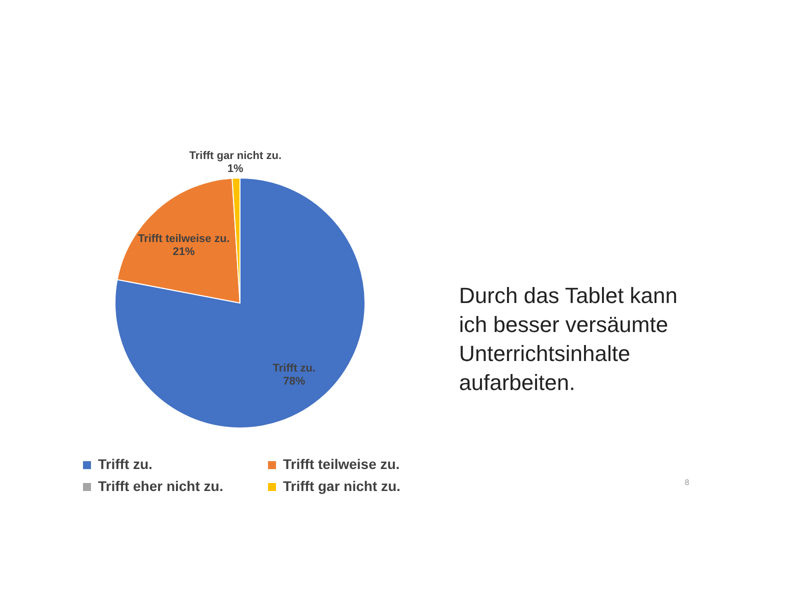 This screenshot has height=600, width=800. Describe the element at coordinates (125, 464) in the screenshot. I see `legend-label: Trifft zu.` at that location.